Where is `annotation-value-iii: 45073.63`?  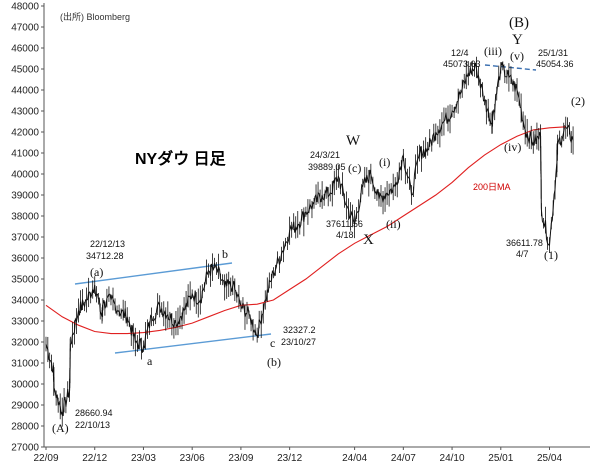
annotation-value-iii: 45073.63 is located at coordinates (462, 64).